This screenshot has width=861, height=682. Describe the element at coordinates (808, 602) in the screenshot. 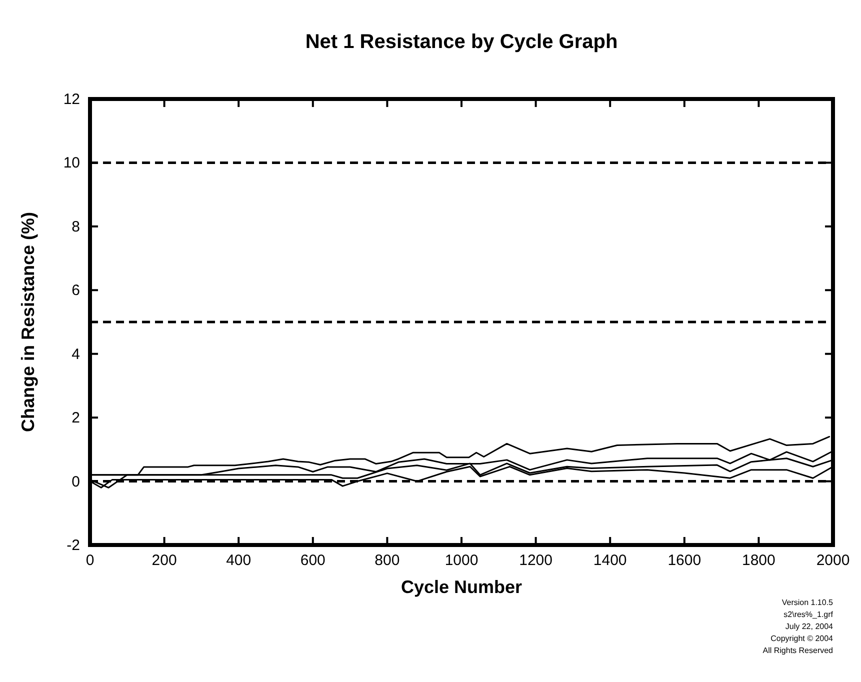

I see `text: Version 1.10.5` at that location.